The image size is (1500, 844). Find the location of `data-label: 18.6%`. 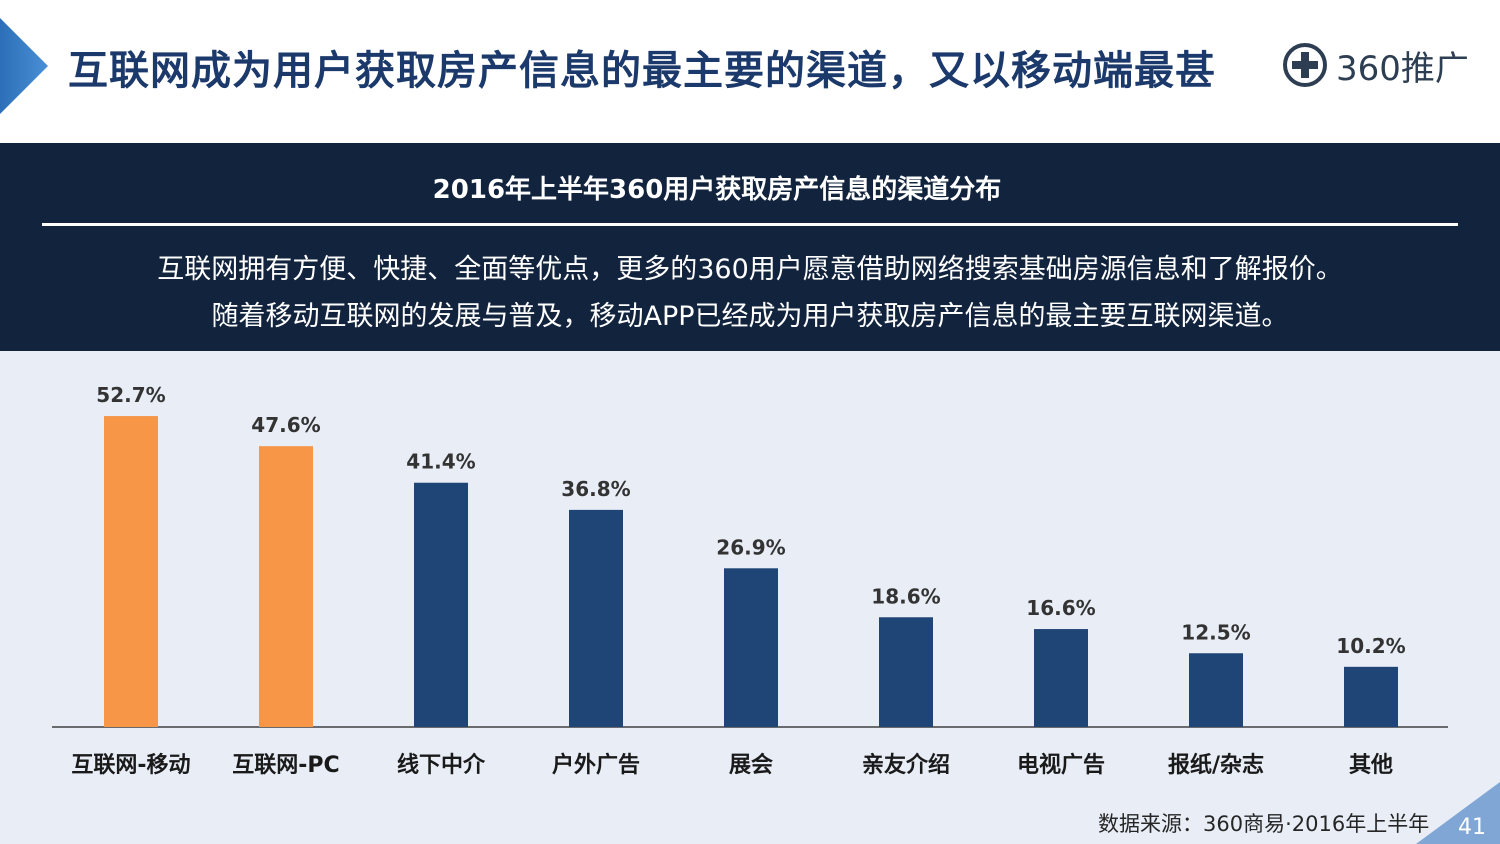

data-label: 18.6% is located at coordinates (905, 596).